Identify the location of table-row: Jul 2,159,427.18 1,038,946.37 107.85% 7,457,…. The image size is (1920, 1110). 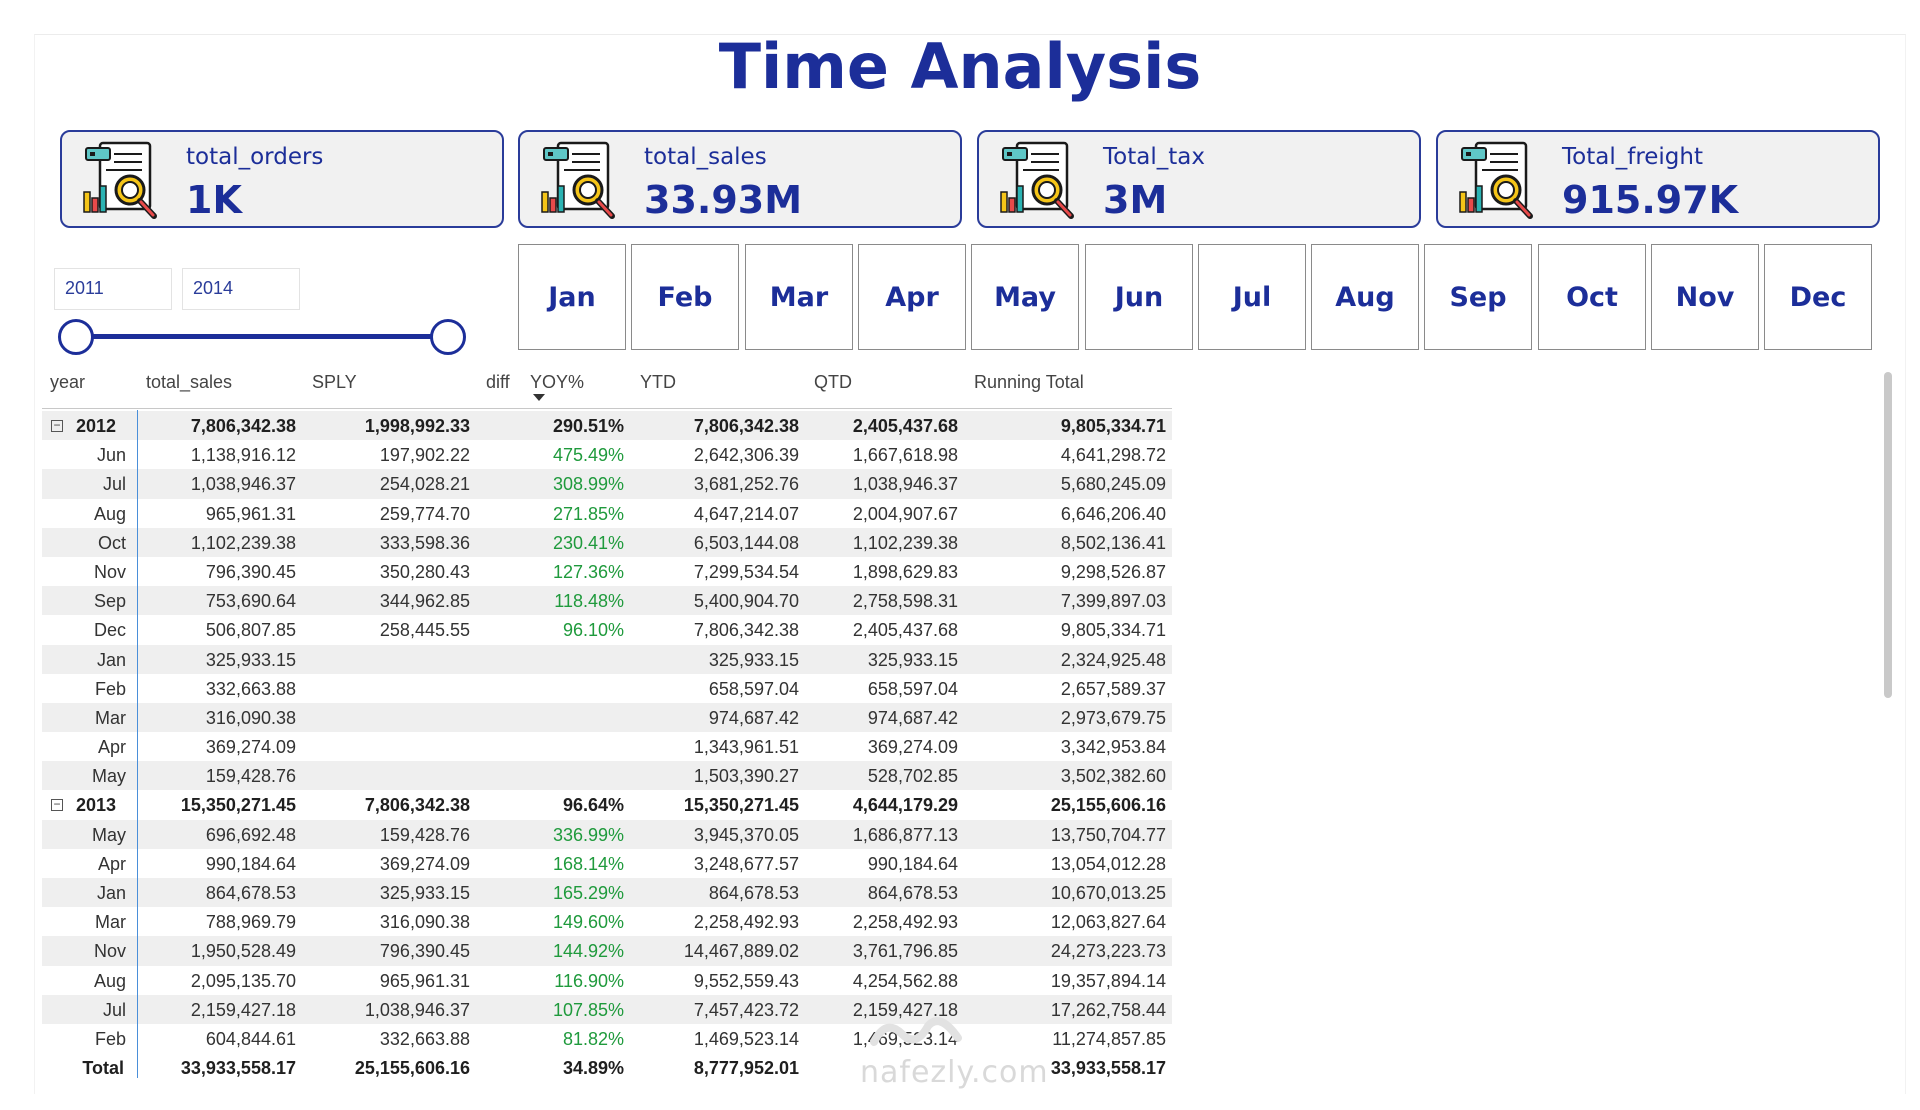
(607, 1009).